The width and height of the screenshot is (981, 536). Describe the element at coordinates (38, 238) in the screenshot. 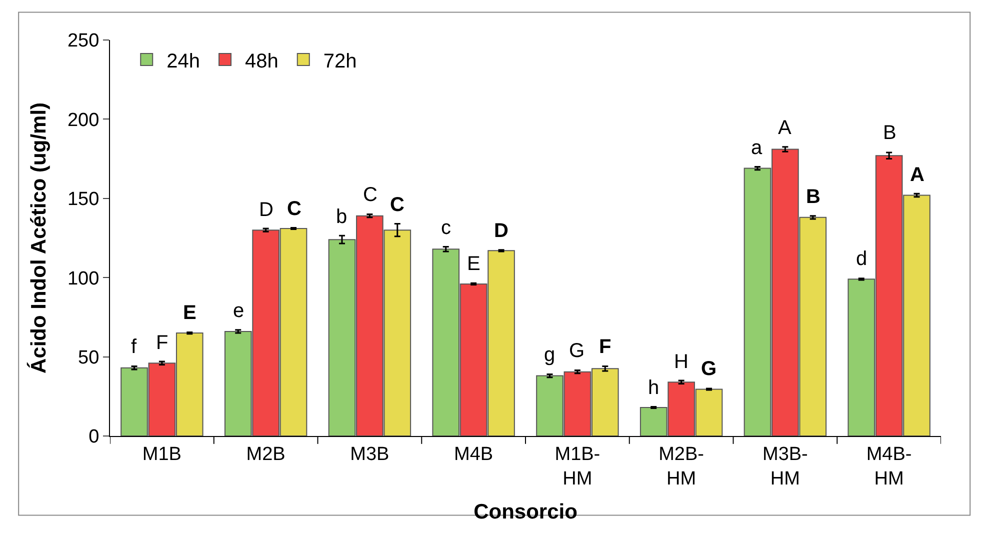

I see `y-axis-title: Ácido Indol Acético (ug/ml)` at that location.